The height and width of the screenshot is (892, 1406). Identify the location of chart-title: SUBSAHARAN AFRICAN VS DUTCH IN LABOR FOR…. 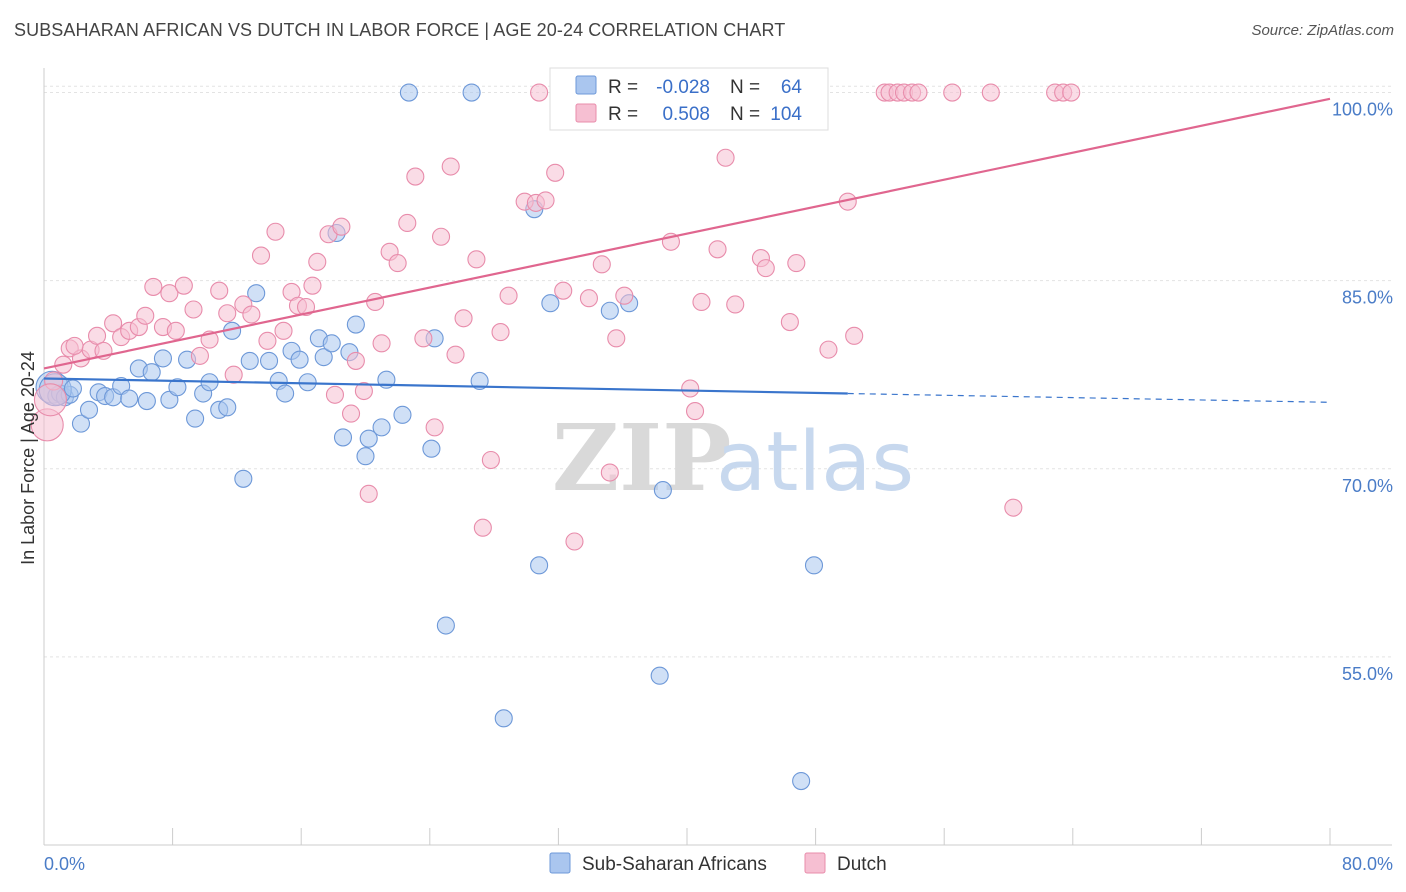
(400, 30).